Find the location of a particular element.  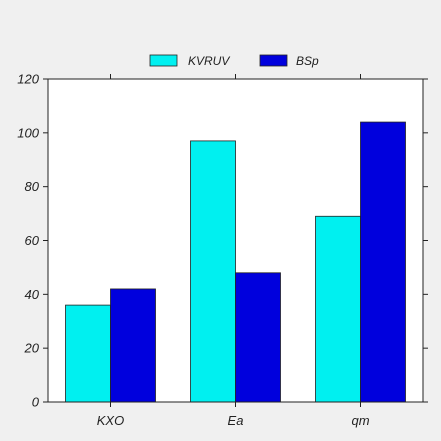

bar-BSp-KXO is located at coordinates (133, 345).